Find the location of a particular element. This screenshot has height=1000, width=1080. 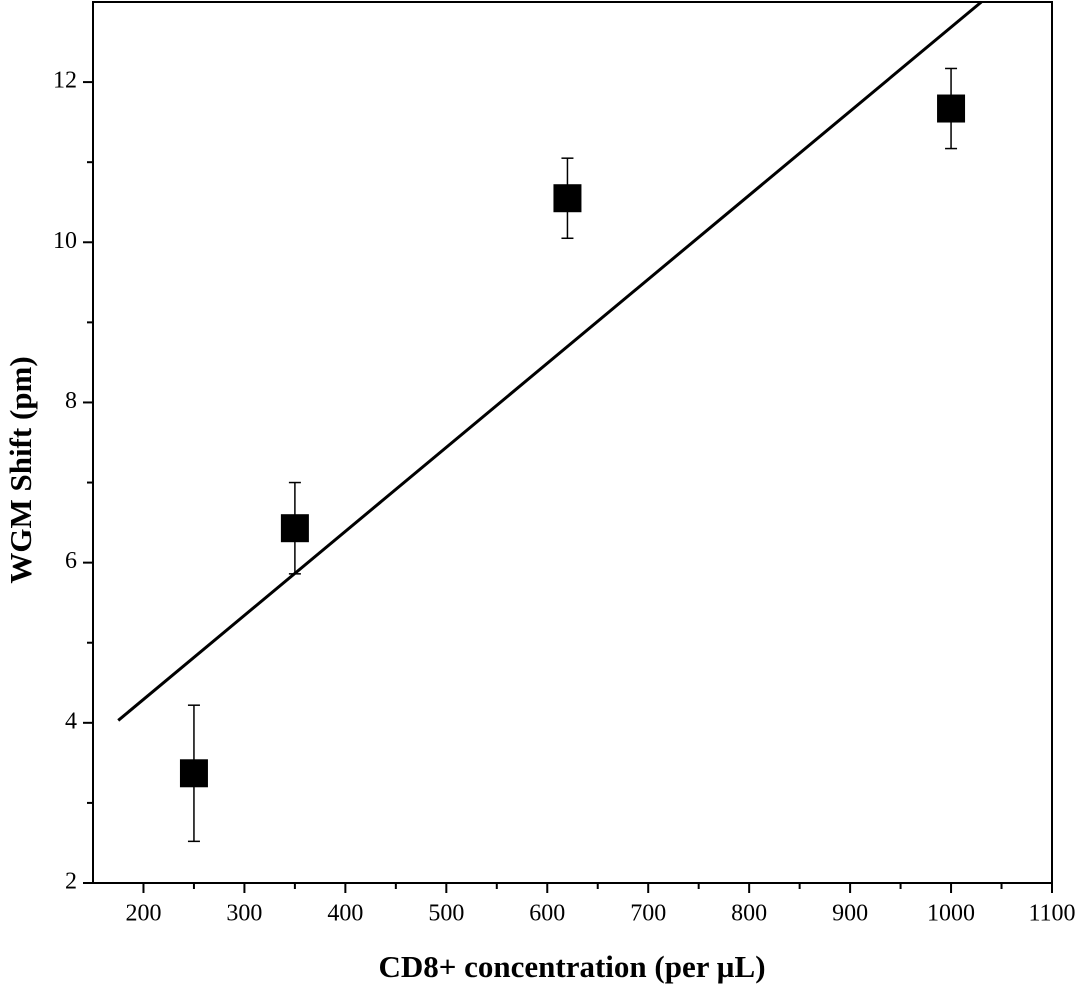

y-tick-label: 6 is located at coordinates (71, 561).